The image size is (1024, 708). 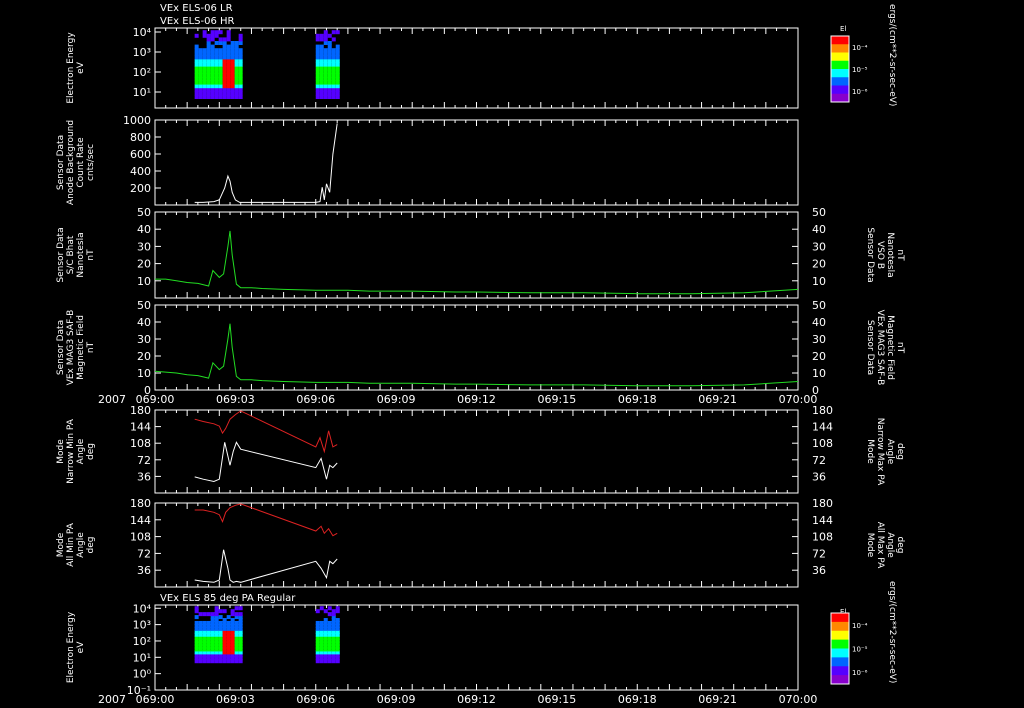 What do you see at coordinates (140, 443) in the screenshot?
I see `y-tick-label: 108` at bounding box center [140, 443].